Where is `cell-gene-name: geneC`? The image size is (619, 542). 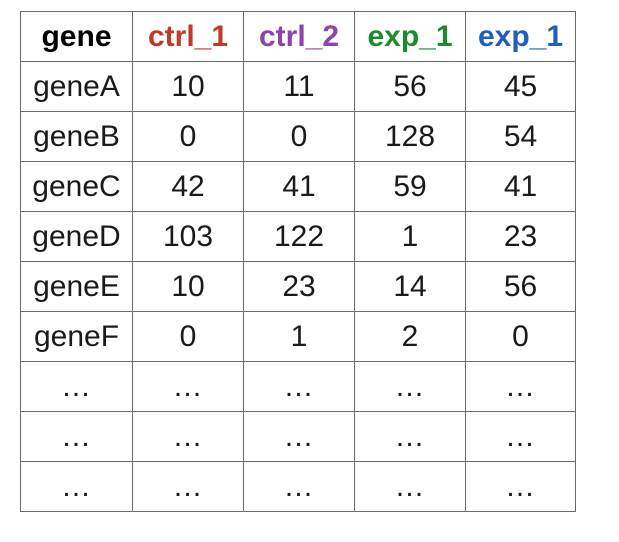
cell-gene-name: geneC is located at coordinates (76, 186).